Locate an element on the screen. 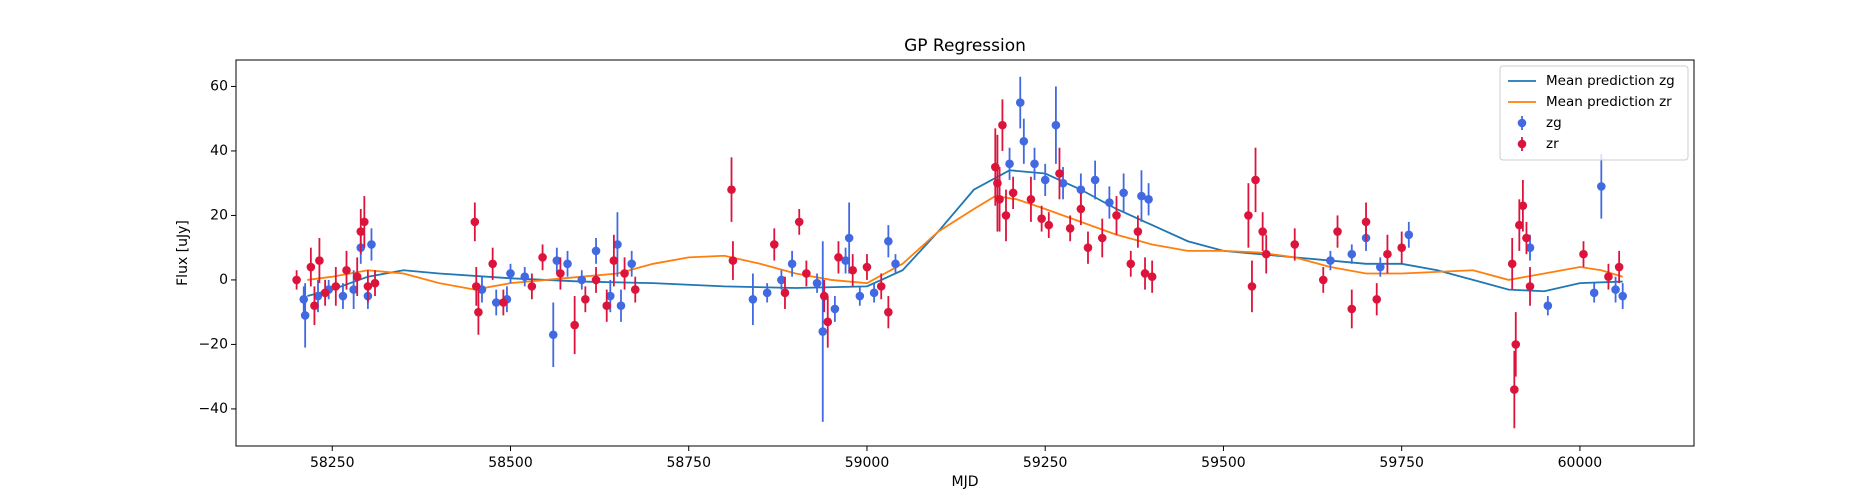 Image resolution: width=1875 pixels, height=500 pixels. legend-box is located at coordinates (1594, 113).